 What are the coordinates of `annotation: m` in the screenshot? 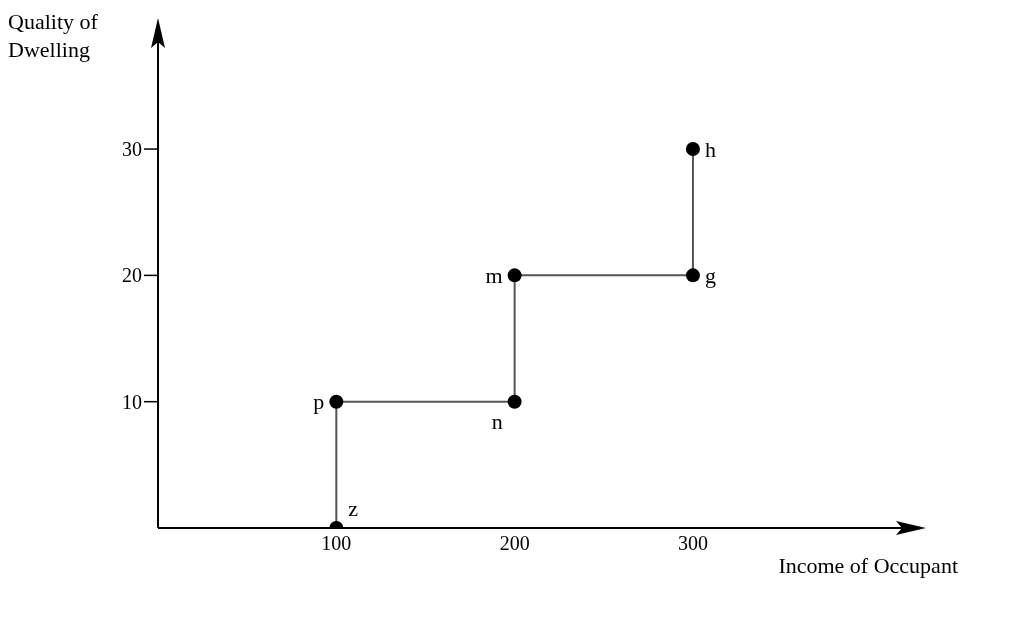 It's located at (494, 276).